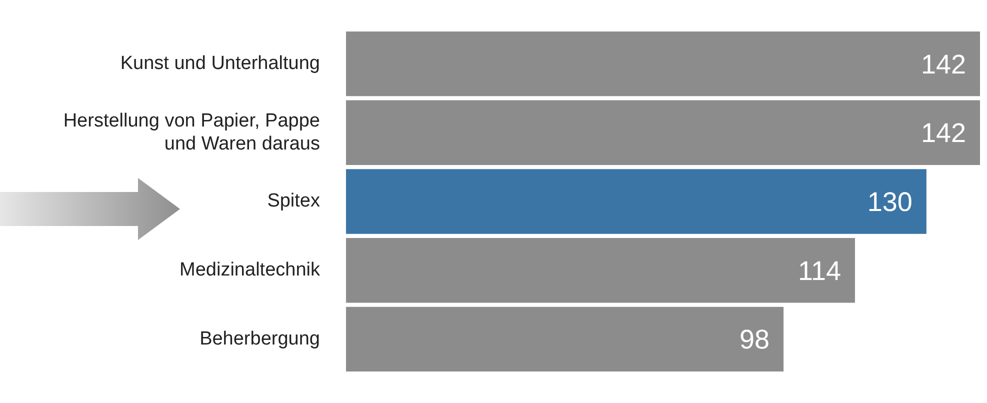 This screenshot has width=987, height=403. I want to click on data-label: 114, so click(819, 271).